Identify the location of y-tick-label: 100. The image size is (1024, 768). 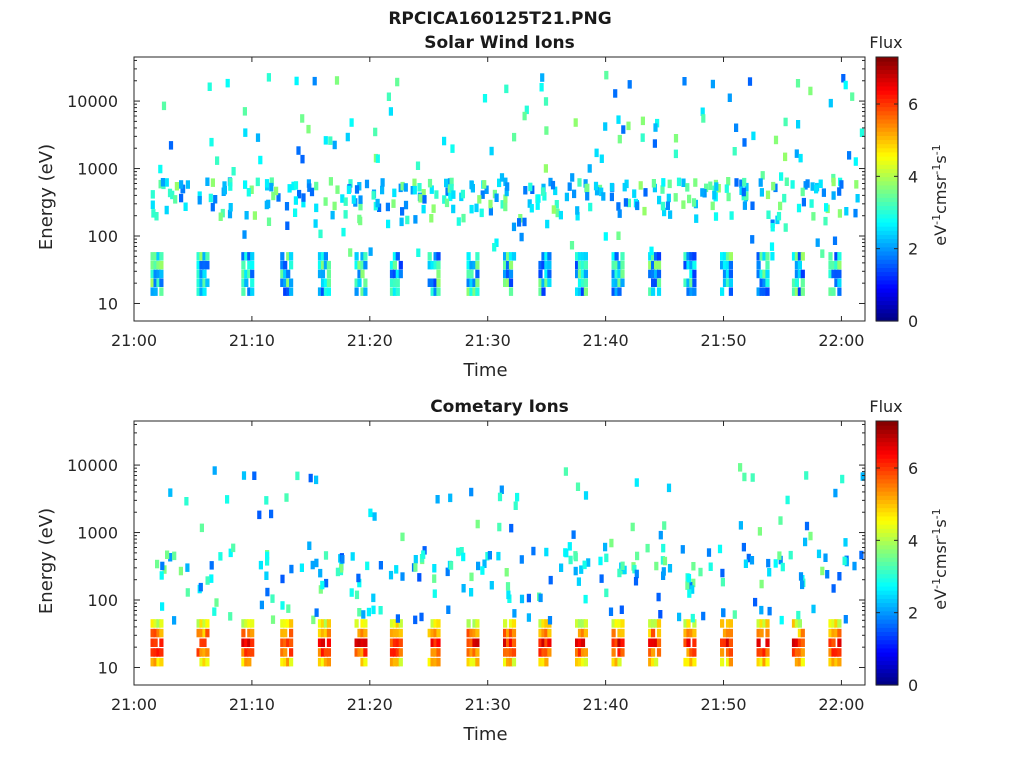
(102, 600).